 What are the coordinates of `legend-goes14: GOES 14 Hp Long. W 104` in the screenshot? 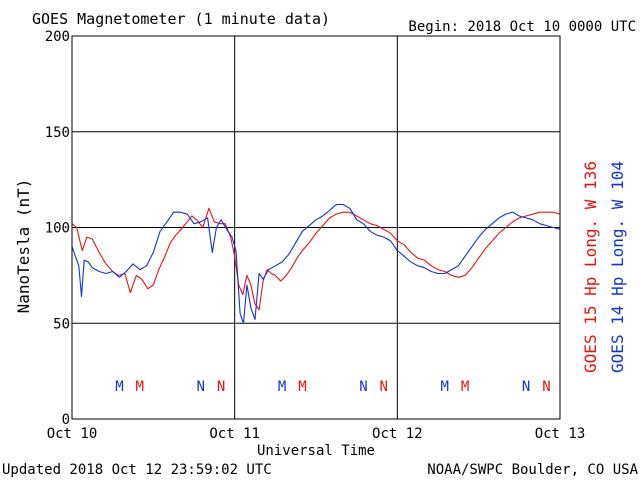 It's located at (617, 267).